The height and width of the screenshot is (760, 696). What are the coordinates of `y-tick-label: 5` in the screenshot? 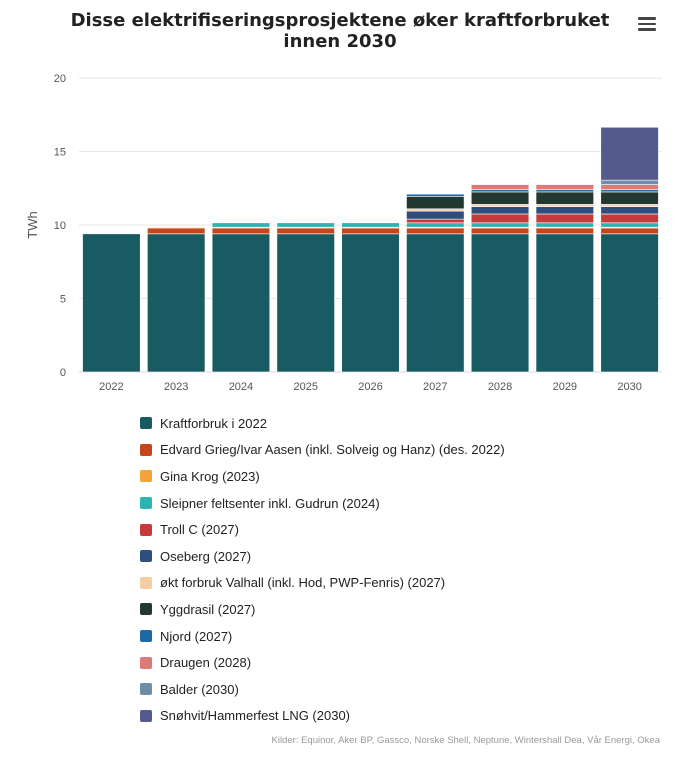 It's located at (63, 300).